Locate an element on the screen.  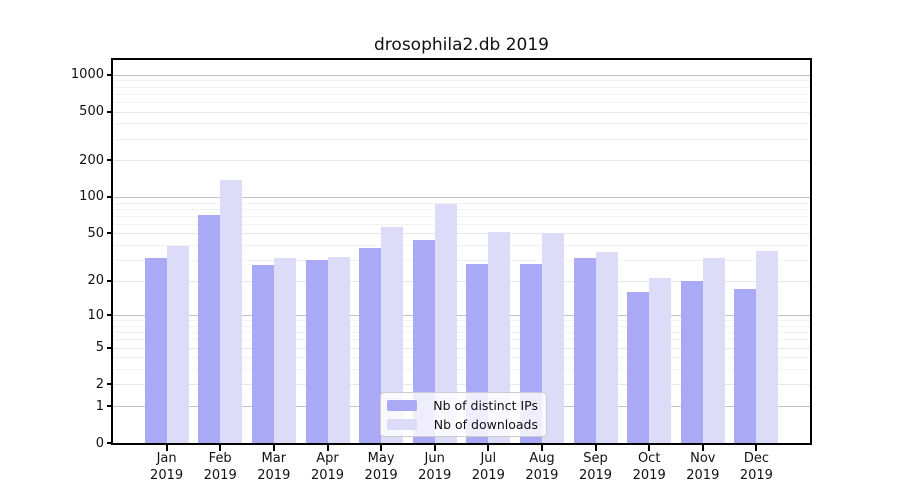
x-tick-label-mar: Mar 2019 is located at coordinates (274, 467).